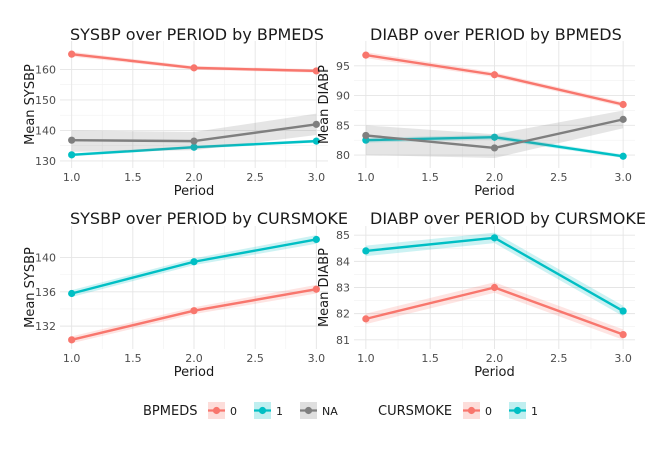 Image resolution: width=664 pixels, height=451 pixels. Describe the element at coordinates (343, 261) in the screenshot. I see `y-tick-label: 84` at that location.